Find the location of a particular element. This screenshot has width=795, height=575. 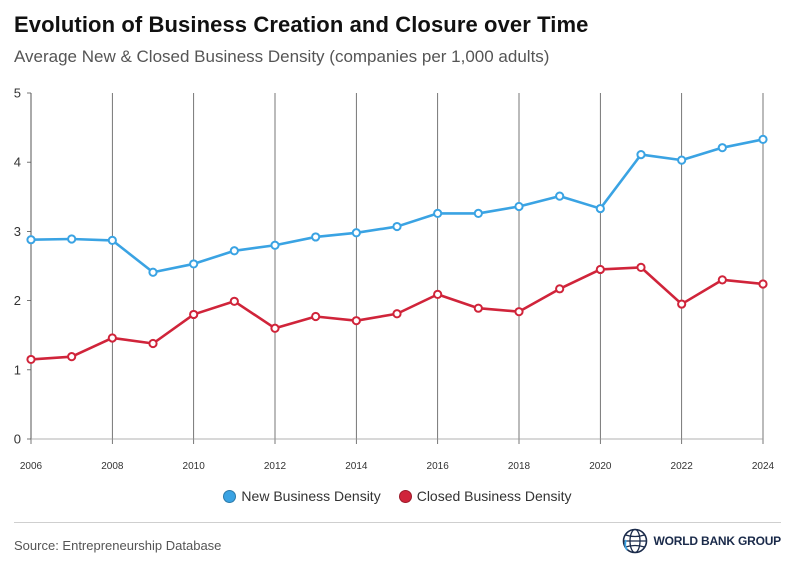

legend-label-closed: Closed Business Density is located at coordinates (494, 496).